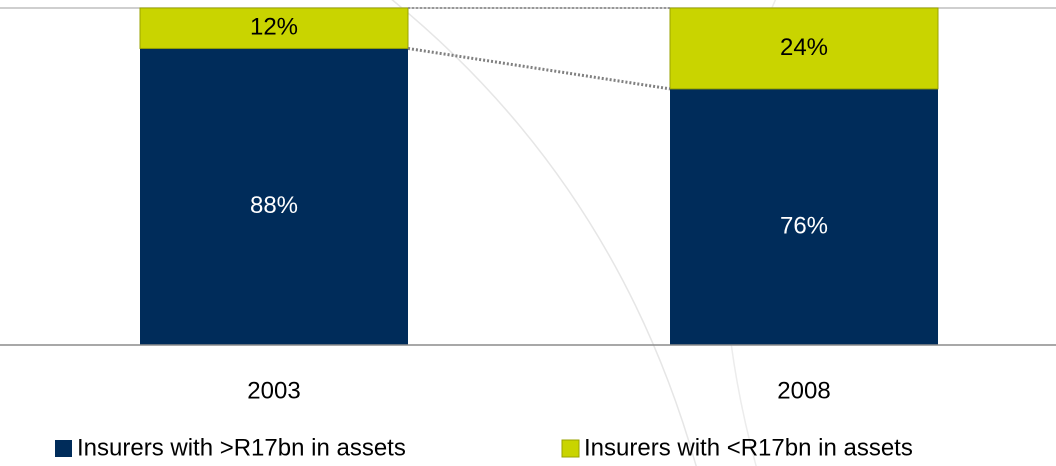 This screenshot has height=466, width=1056. Describe the element at coordinates (539, 68) in the screenshot. I see `connector` at that location.